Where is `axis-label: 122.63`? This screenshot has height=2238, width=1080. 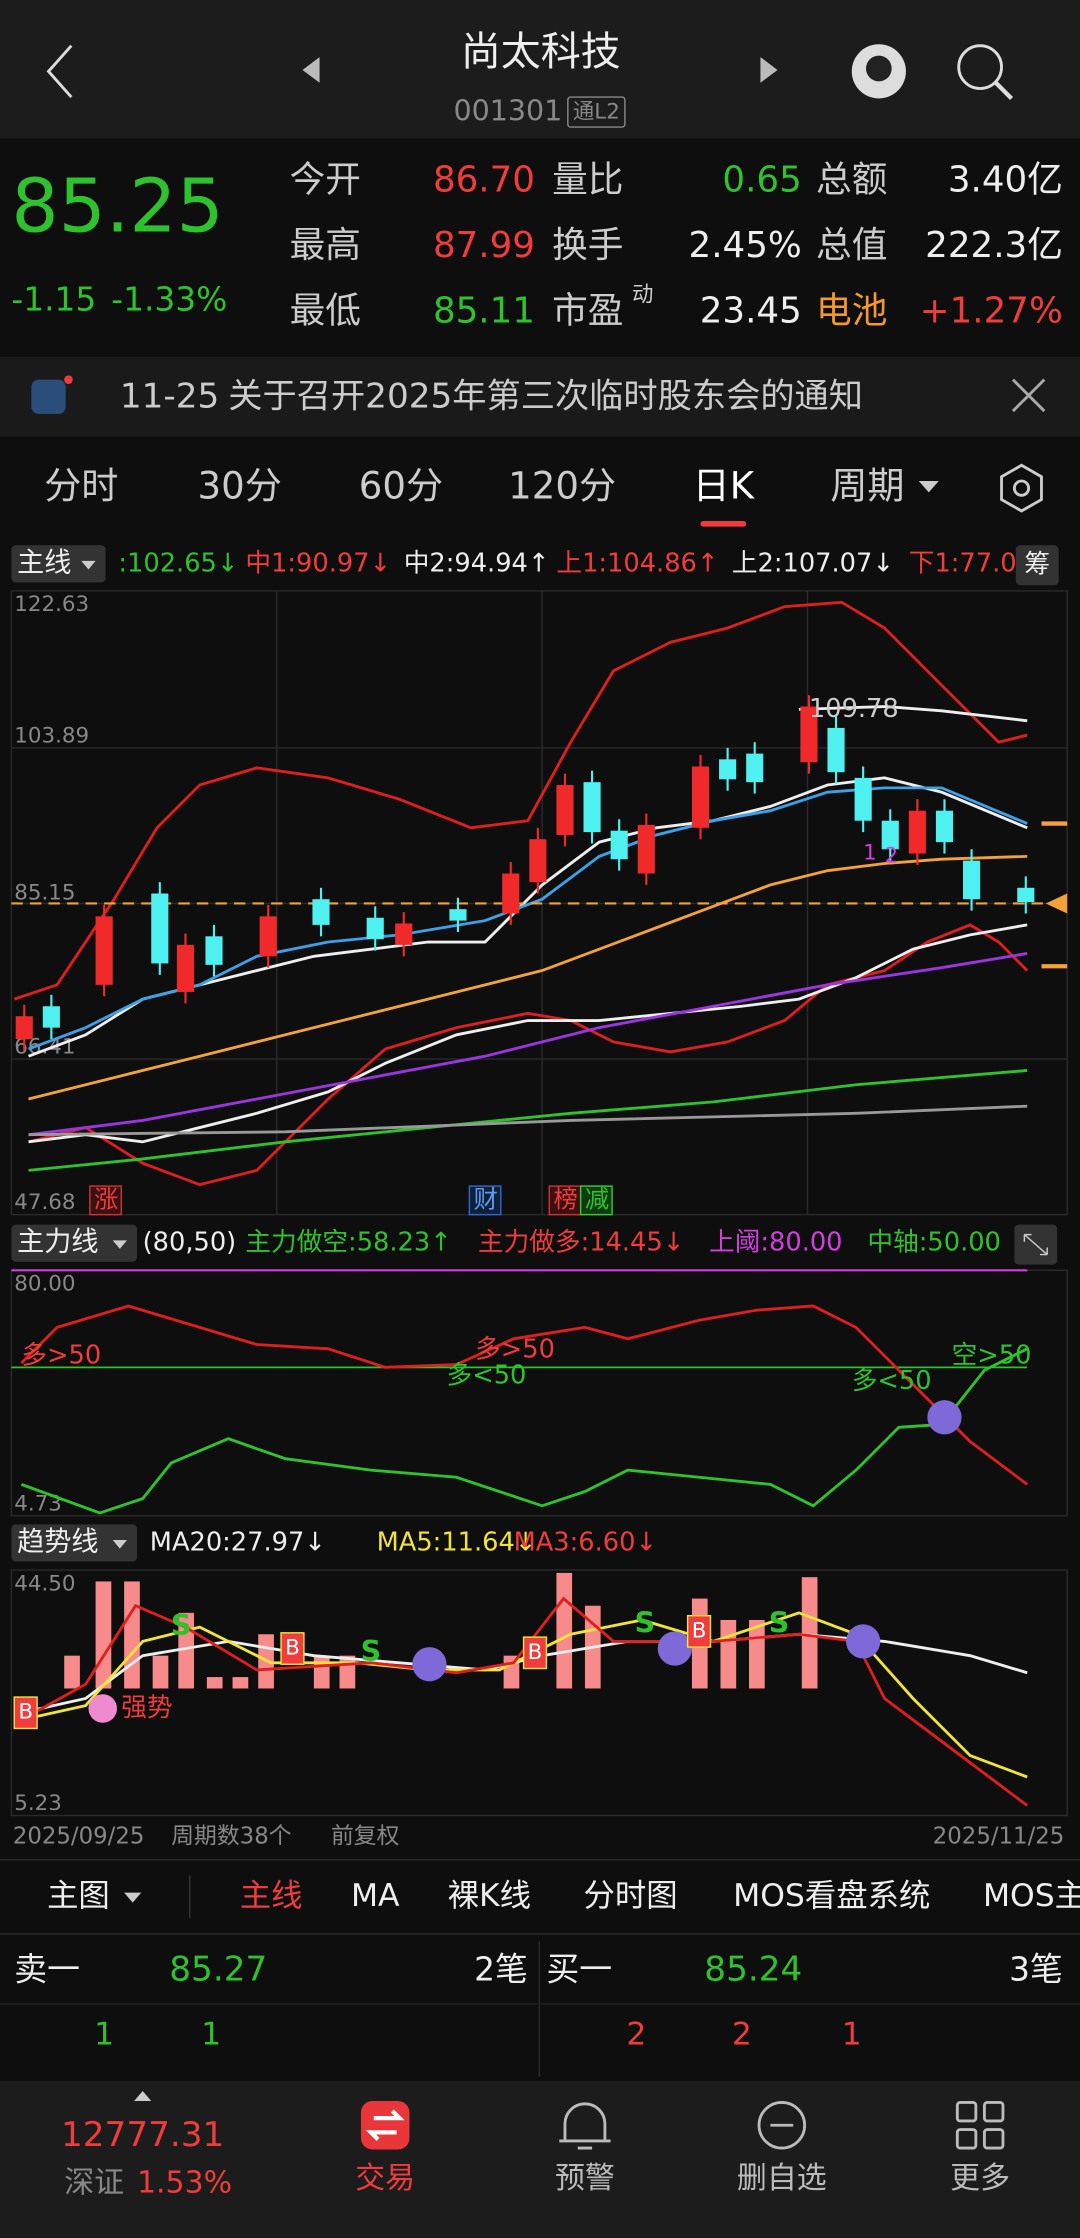
axis-label: 122.63 is located at coordinates (51, 604).